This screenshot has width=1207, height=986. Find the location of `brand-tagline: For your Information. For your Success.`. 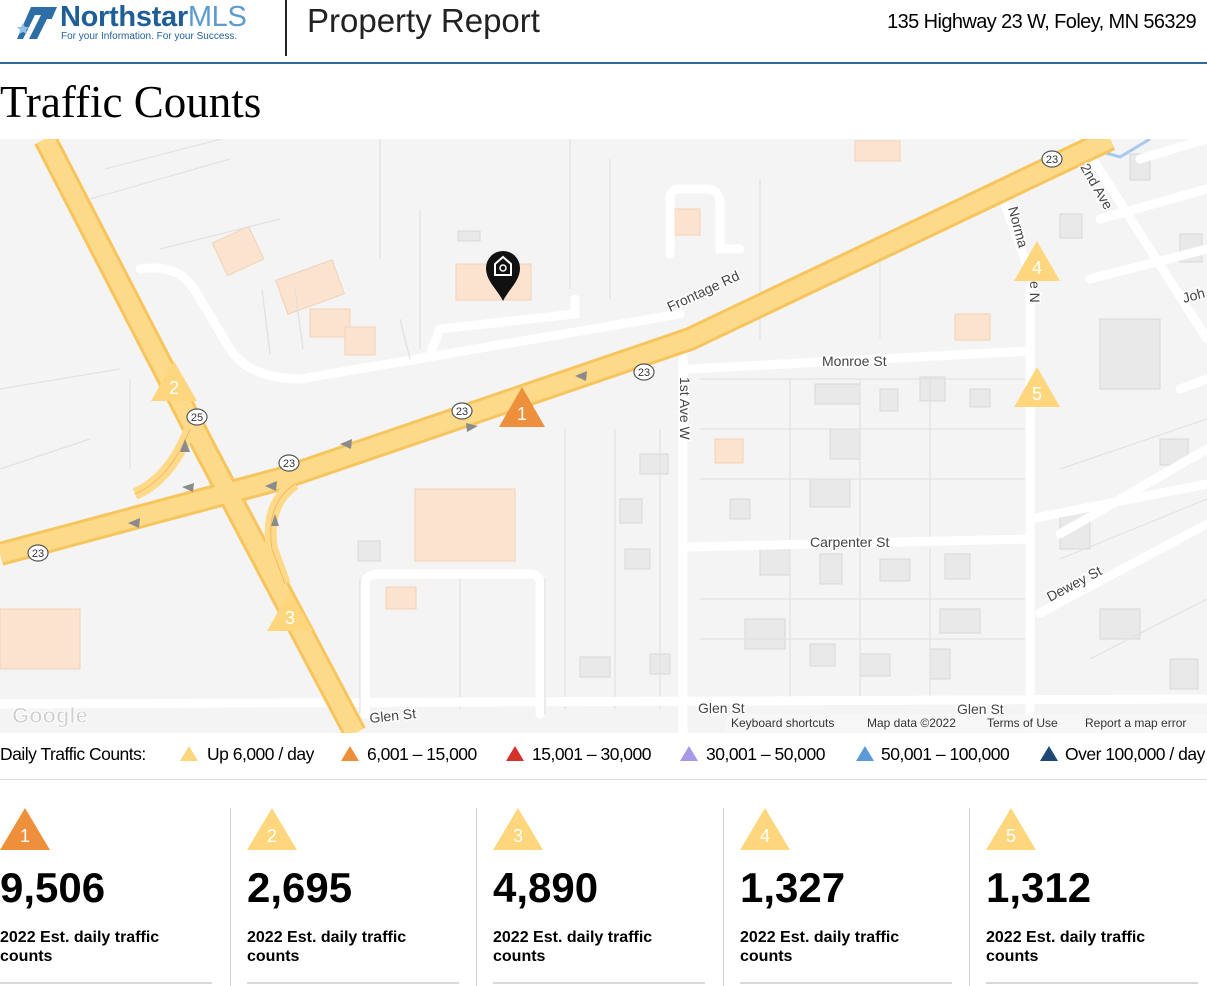

brand-tagline: For your Information. For your Success. is located at coordinates (149, 36).